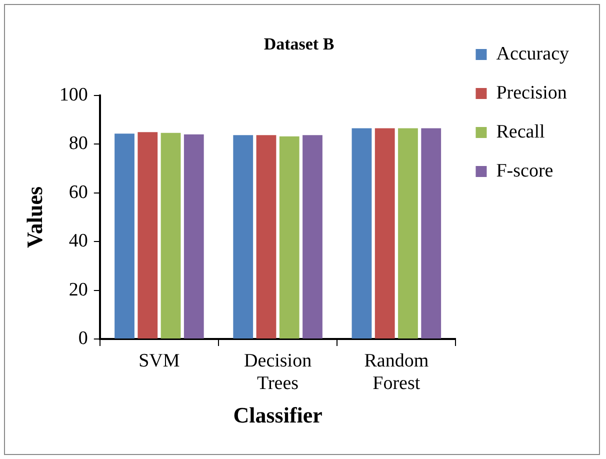 Image resolution: width=606 pixels, height=459 pixels. What do you see at coordinates (396, 372) in the screenshot?
I see `x-tick-label: Random Forest` at bounding box center [396, 372].